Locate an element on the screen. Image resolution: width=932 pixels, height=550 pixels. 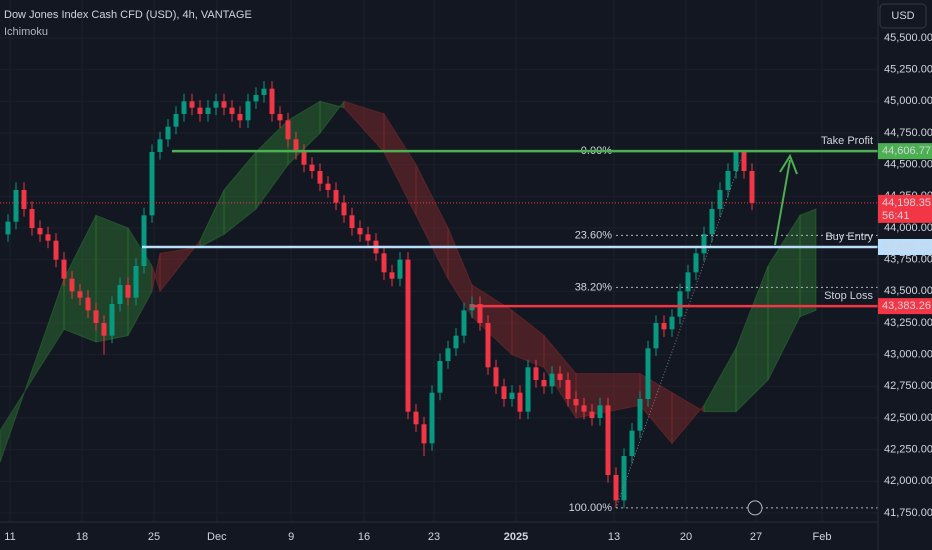
y-tick-label: 43,000.00 is located at coordinates (908, 355).